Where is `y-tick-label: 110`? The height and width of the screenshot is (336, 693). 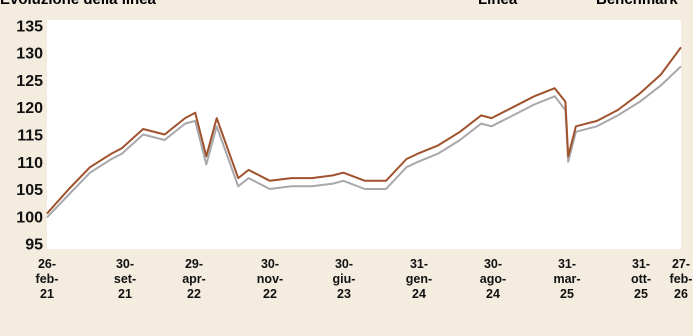 y-tick-label: 110 is located at coordinates (30, 163).